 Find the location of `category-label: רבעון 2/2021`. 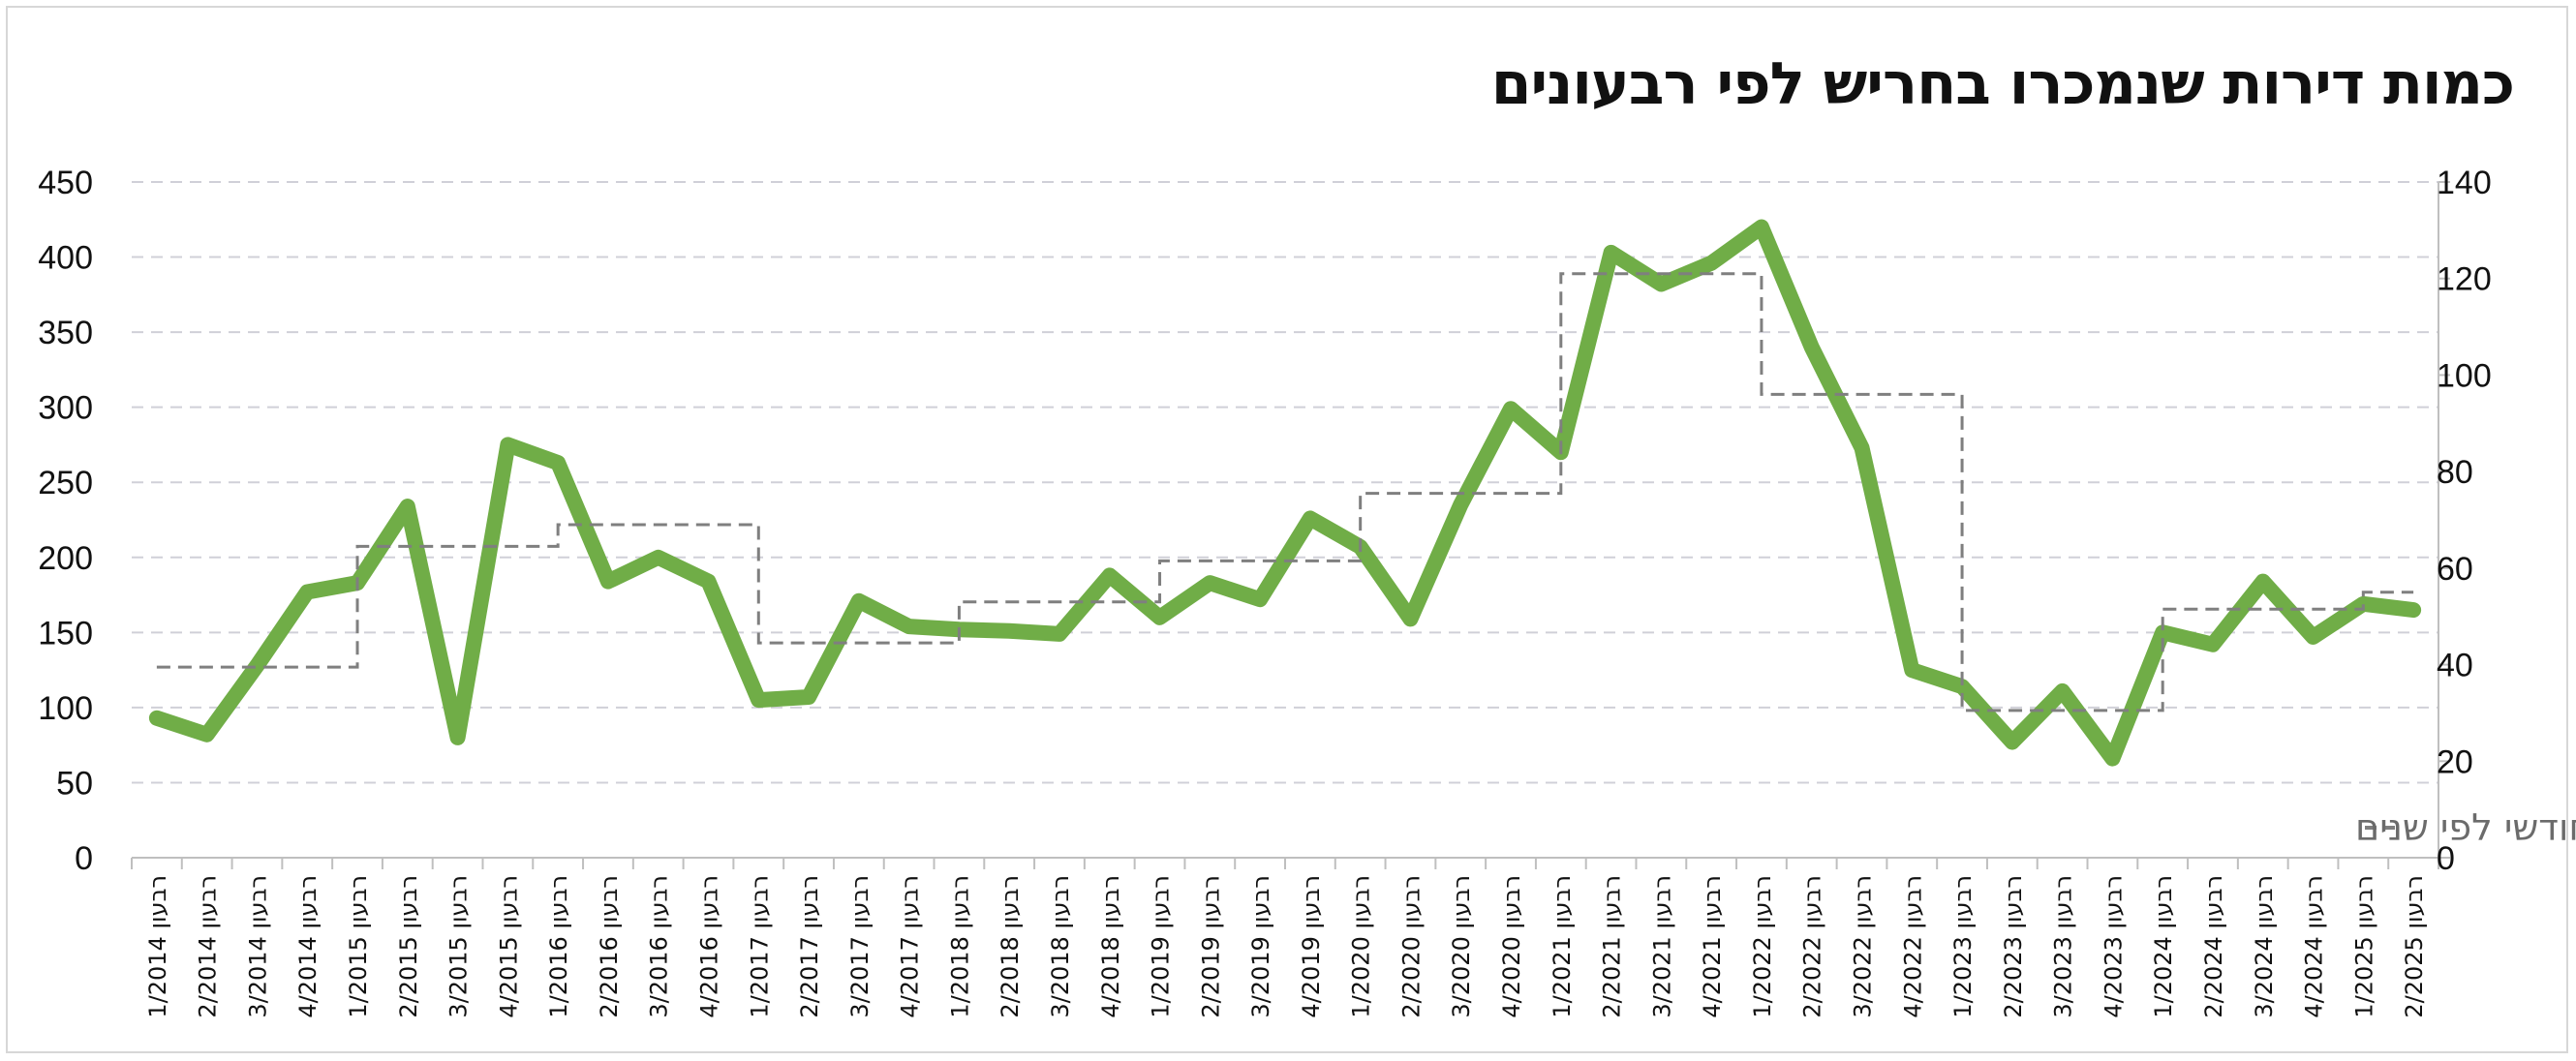

category-label: רבעון 2/2021 is located at coordinates (1612, 946).